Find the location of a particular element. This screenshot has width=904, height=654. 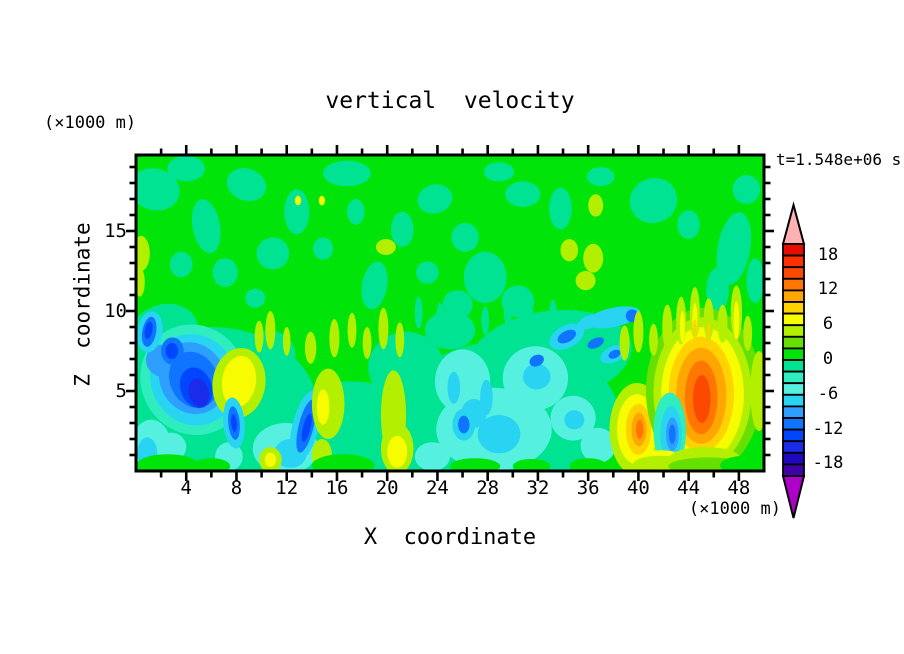

colorbar-under-arrow is located at coordinates (793, 497).